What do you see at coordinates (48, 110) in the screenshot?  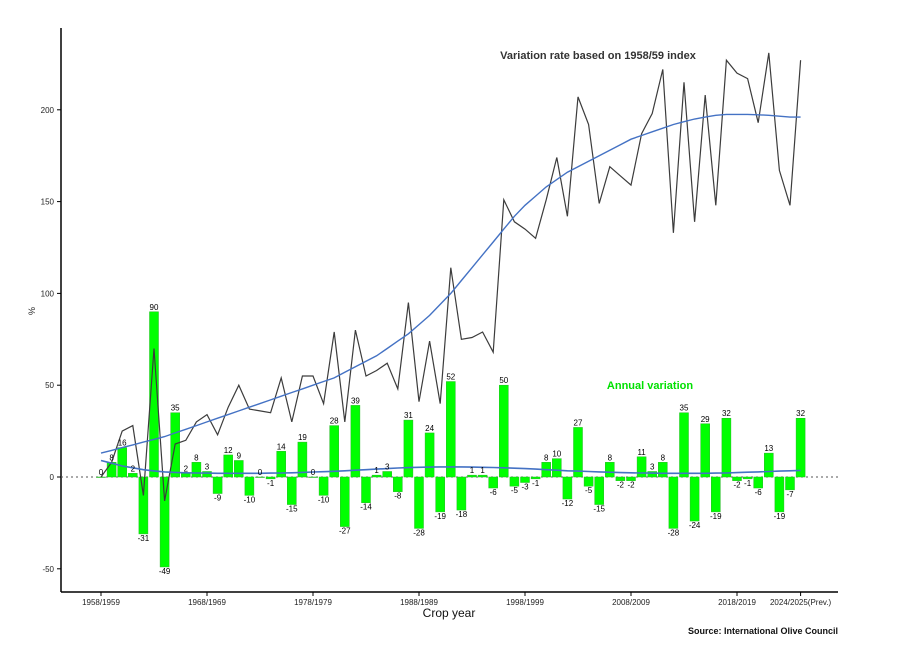 I see `y-tick-label: 200` at bounding box center [48, 110].